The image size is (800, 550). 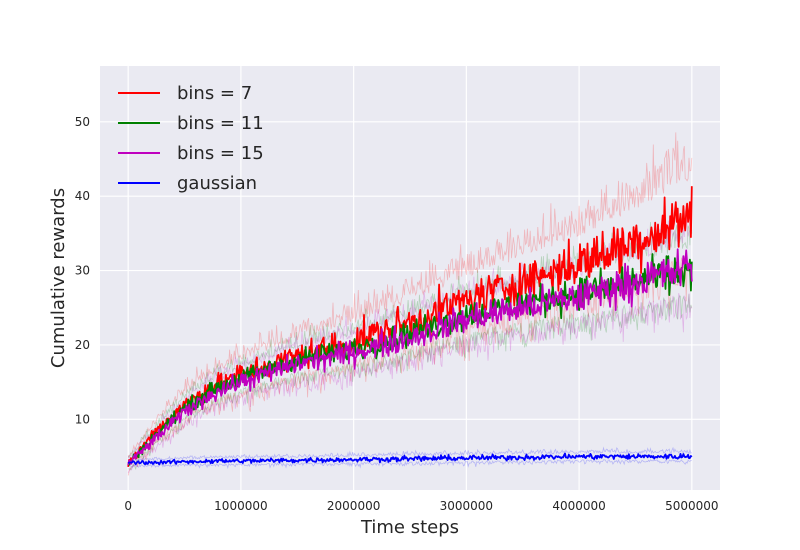 I want to click on y-tick-label: 30, so click(x=82, y=271).